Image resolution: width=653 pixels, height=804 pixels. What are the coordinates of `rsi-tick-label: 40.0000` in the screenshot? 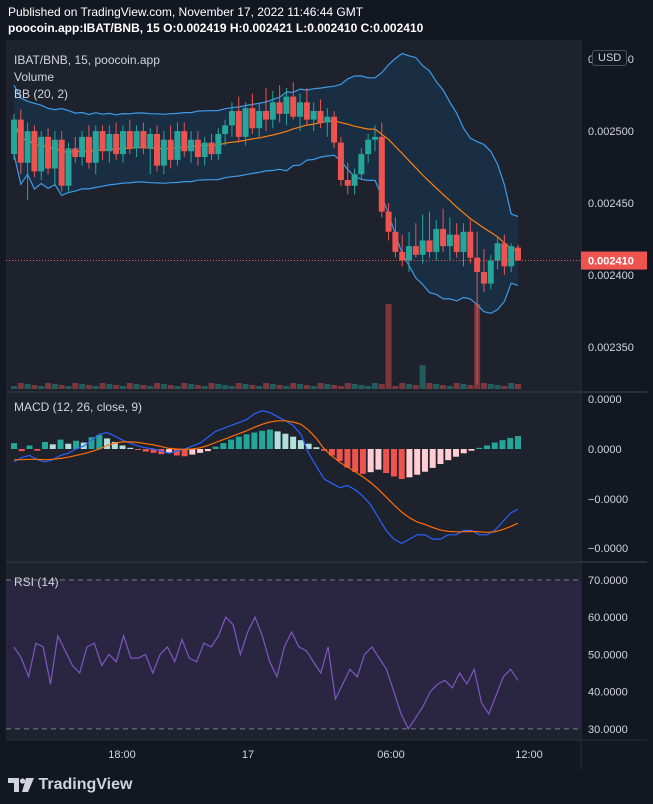 It's located at (608, 693).